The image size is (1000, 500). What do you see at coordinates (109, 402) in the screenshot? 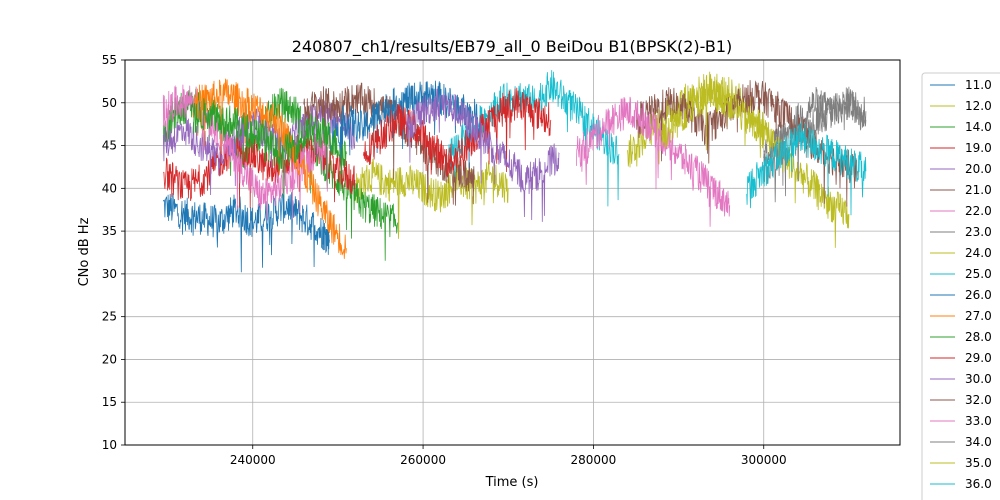
I see `y-tick-label: 15` at bounding box center [109, 402].